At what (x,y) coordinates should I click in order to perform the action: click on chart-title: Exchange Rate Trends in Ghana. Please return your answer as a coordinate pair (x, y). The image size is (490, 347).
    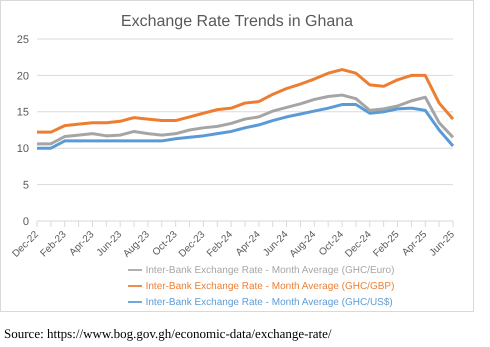
    Looking at the image, I should click on (237, 22).